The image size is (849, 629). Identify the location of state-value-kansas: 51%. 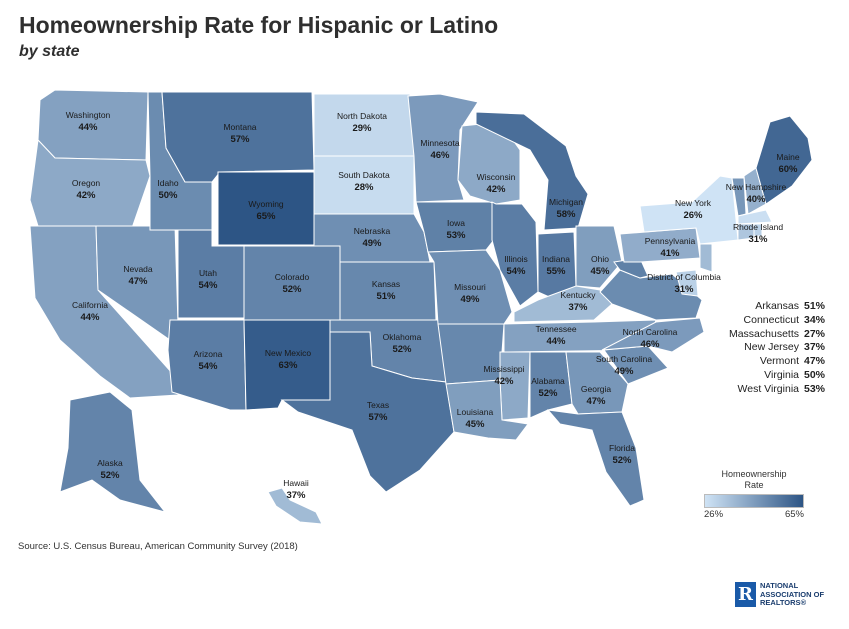
(386, 296).